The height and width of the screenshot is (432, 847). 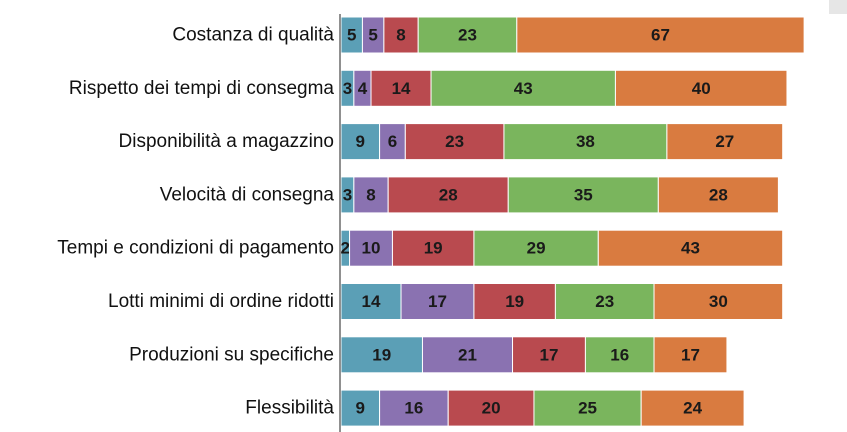 I want to click on value-label: 29, so click(x=536, y=248).